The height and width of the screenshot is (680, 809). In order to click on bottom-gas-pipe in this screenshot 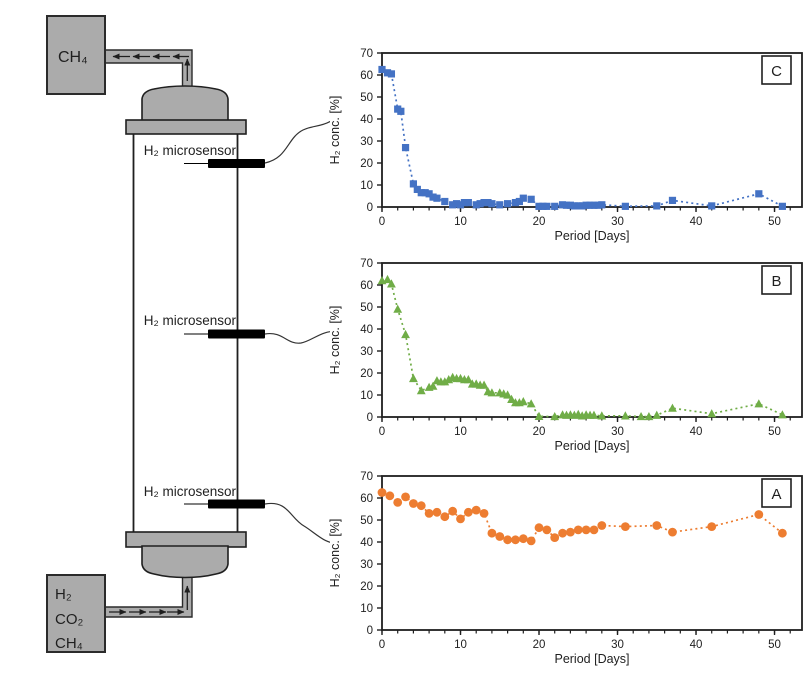, I will do `click(148, 596)`.